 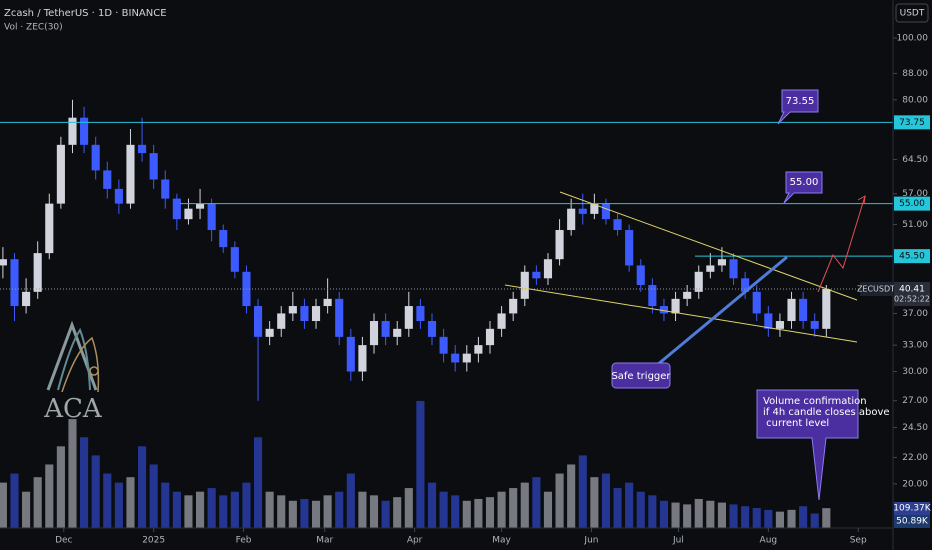 I want to click on volume-ma-box, so click(x=912, y=521).